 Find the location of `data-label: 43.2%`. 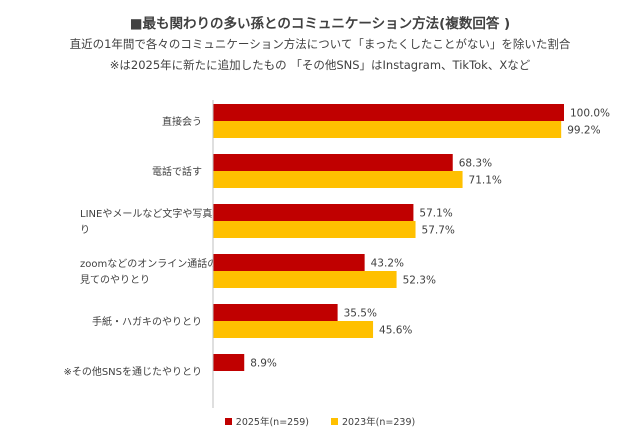

data-label: 43.2% is located at coordinates (387, 264).